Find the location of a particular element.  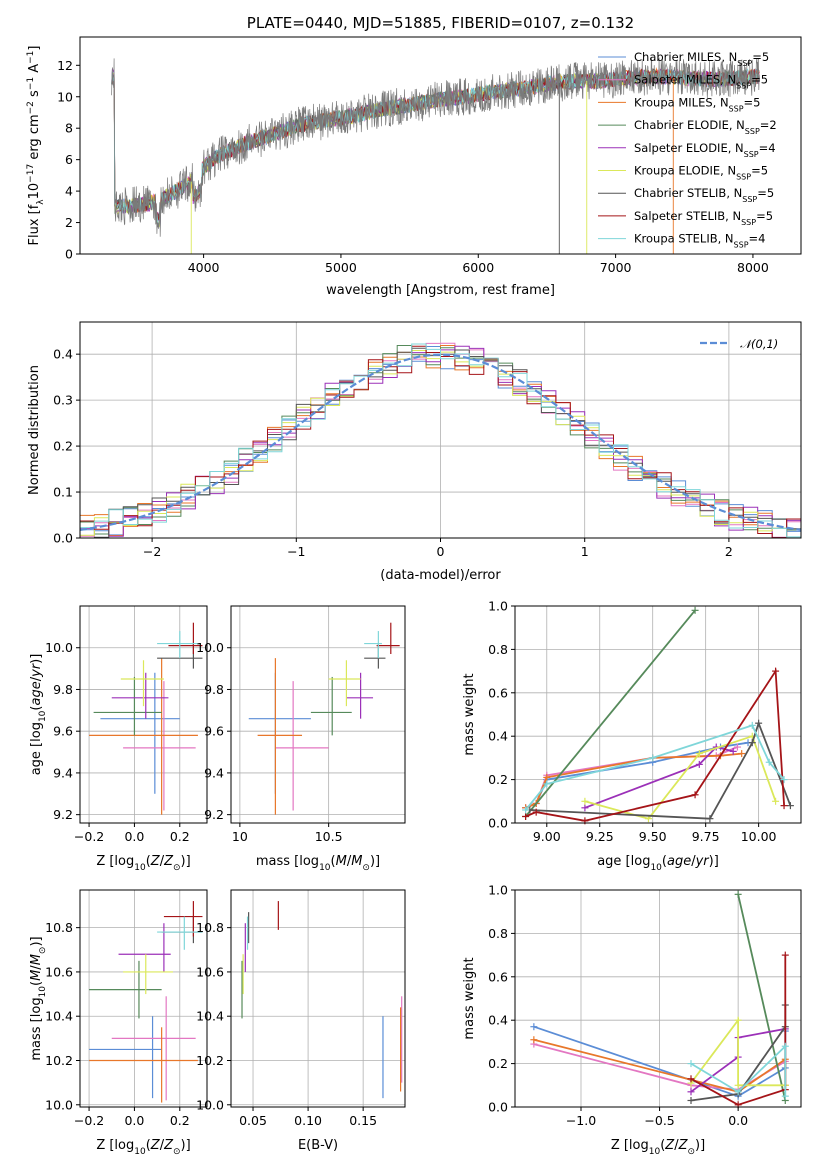

y-tick-label: 9.4 is located at coordinates (63, 772).